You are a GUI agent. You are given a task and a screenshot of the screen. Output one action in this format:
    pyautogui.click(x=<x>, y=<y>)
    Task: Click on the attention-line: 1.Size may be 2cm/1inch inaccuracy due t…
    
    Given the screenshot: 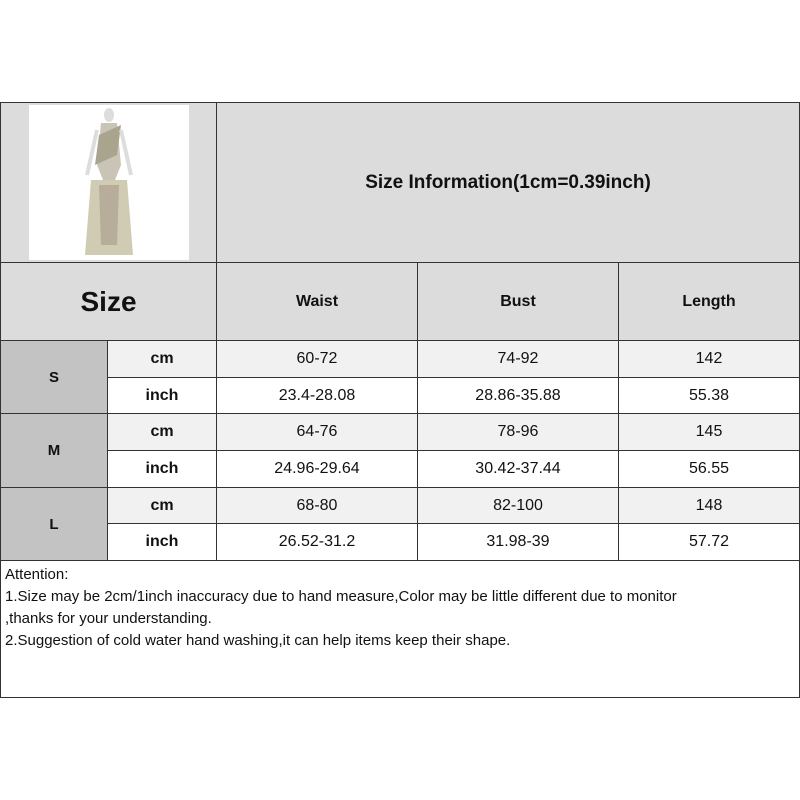 What is the action you would take?
    pyautogui.click(x=341, y=596)
    